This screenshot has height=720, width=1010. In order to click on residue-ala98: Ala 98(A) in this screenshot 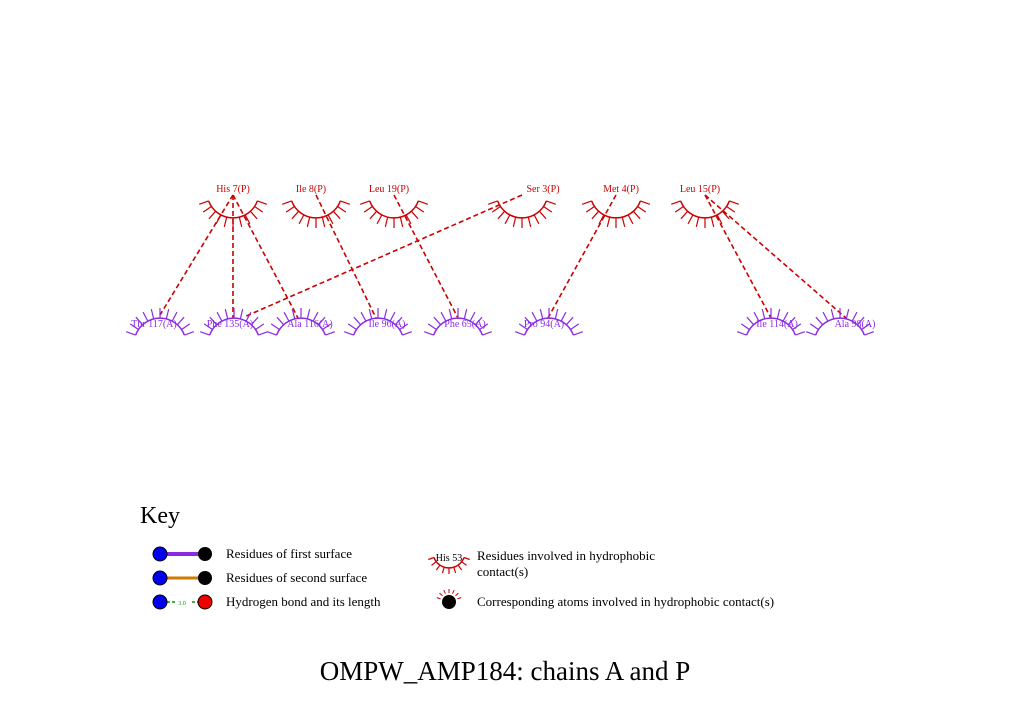, I will do `click(840, 322)`.